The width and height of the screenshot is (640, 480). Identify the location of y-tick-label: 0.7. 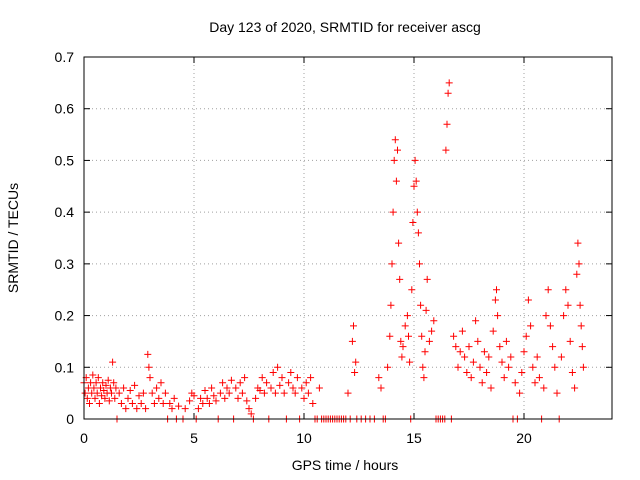
(65, 57).